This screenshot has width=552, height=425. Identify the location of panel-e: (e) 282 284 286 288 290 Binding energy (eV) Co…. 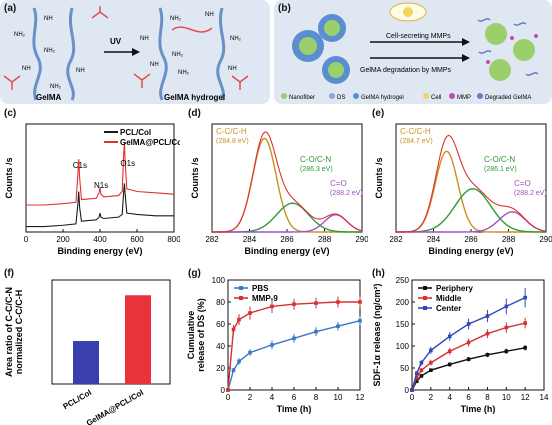
(460, 186).